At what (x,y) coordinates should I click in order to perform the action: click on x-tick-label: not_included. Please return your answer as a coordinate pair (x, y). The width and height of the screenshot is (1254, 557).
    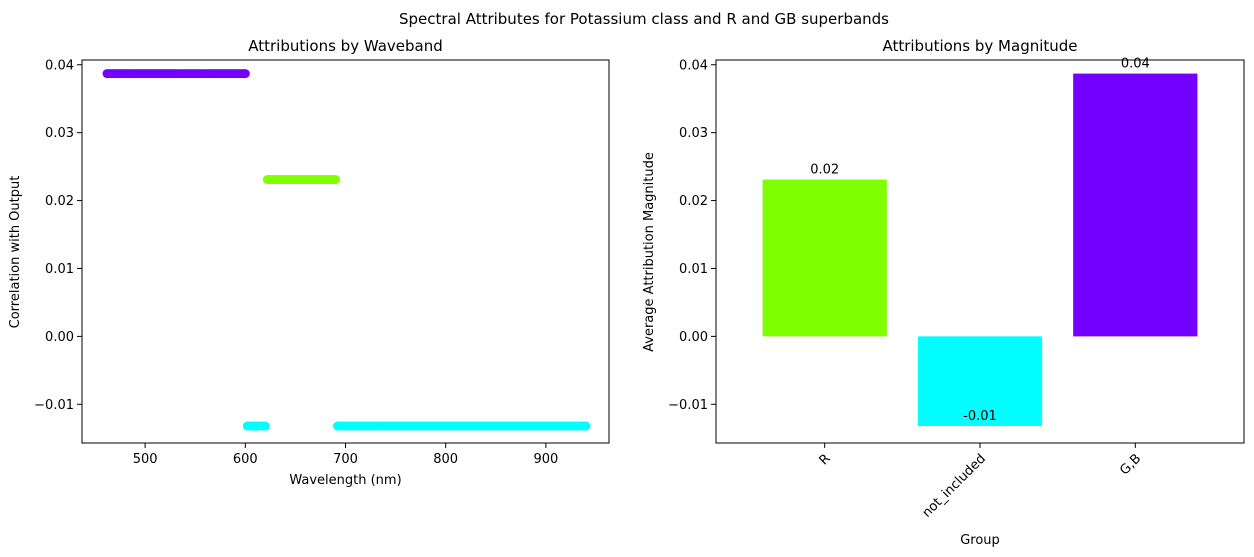
    Looking at the image, I should click on (954, 485).